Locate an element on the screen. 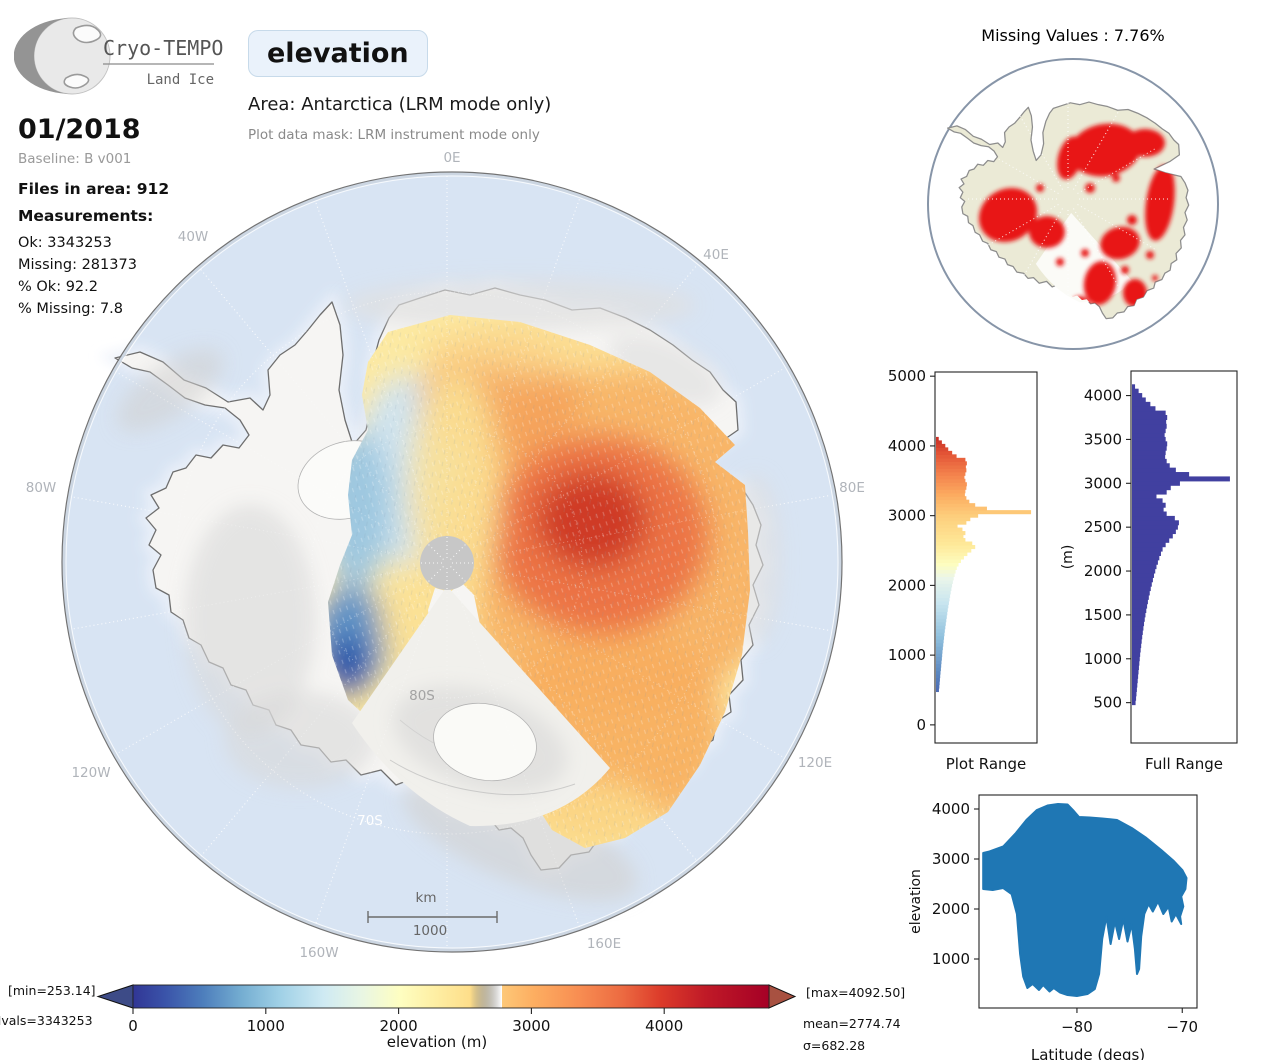 The height and width of the screenshot is (1060, 1272). max-value-label: [max=4092.50] is located at coordinates (856, 992).